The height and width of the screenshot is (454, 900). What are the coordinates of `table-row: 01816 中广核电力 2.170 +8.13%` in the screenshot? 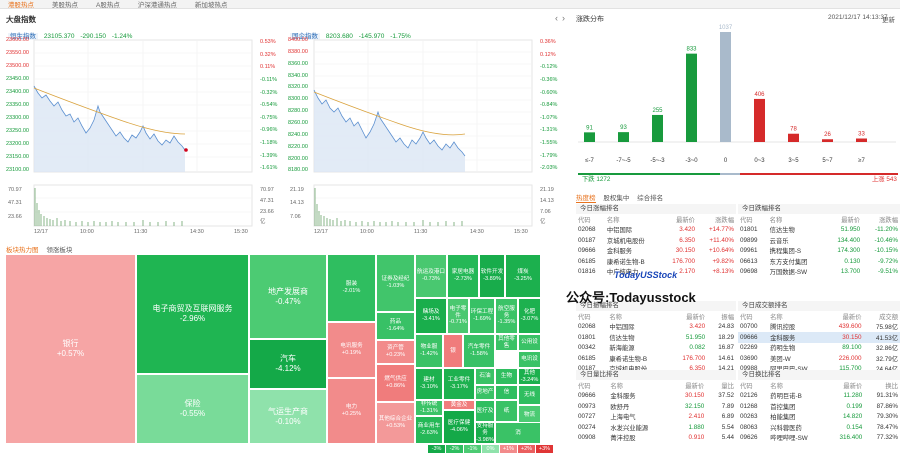 It's located at (656, 272).